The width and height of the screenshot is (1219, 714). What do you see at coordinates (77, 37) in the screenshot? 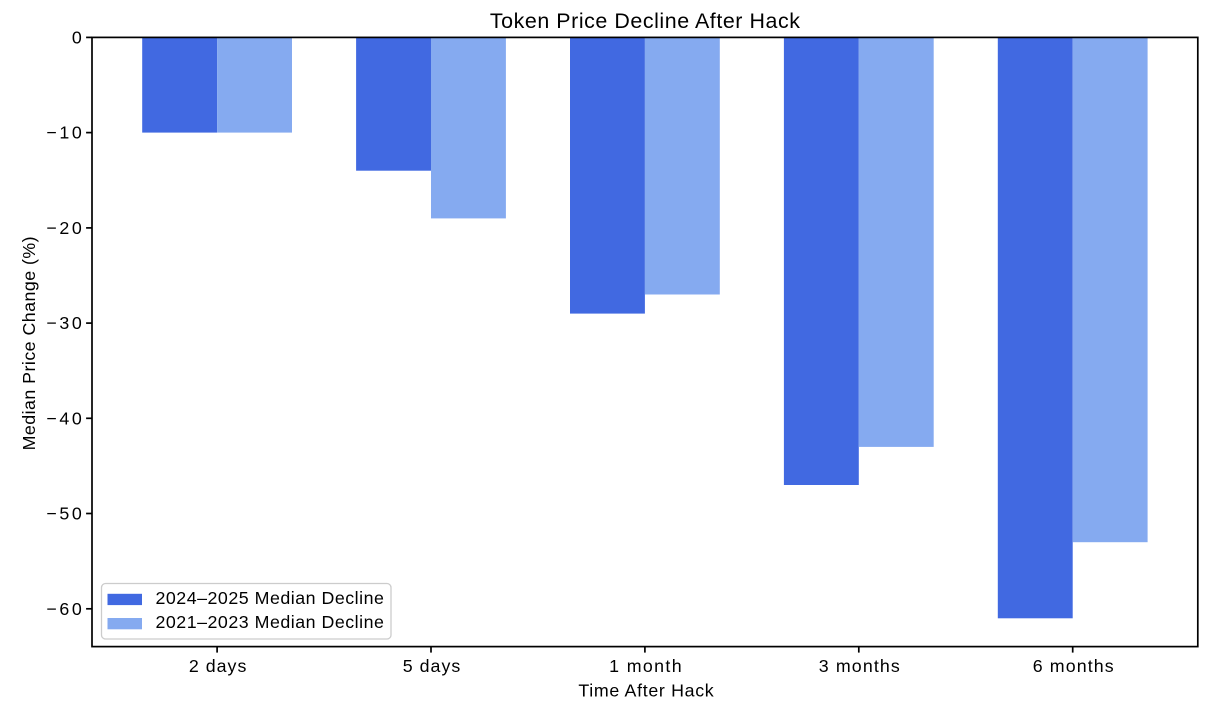
I see `svg-text: 0` at bounding box center [77, 37].